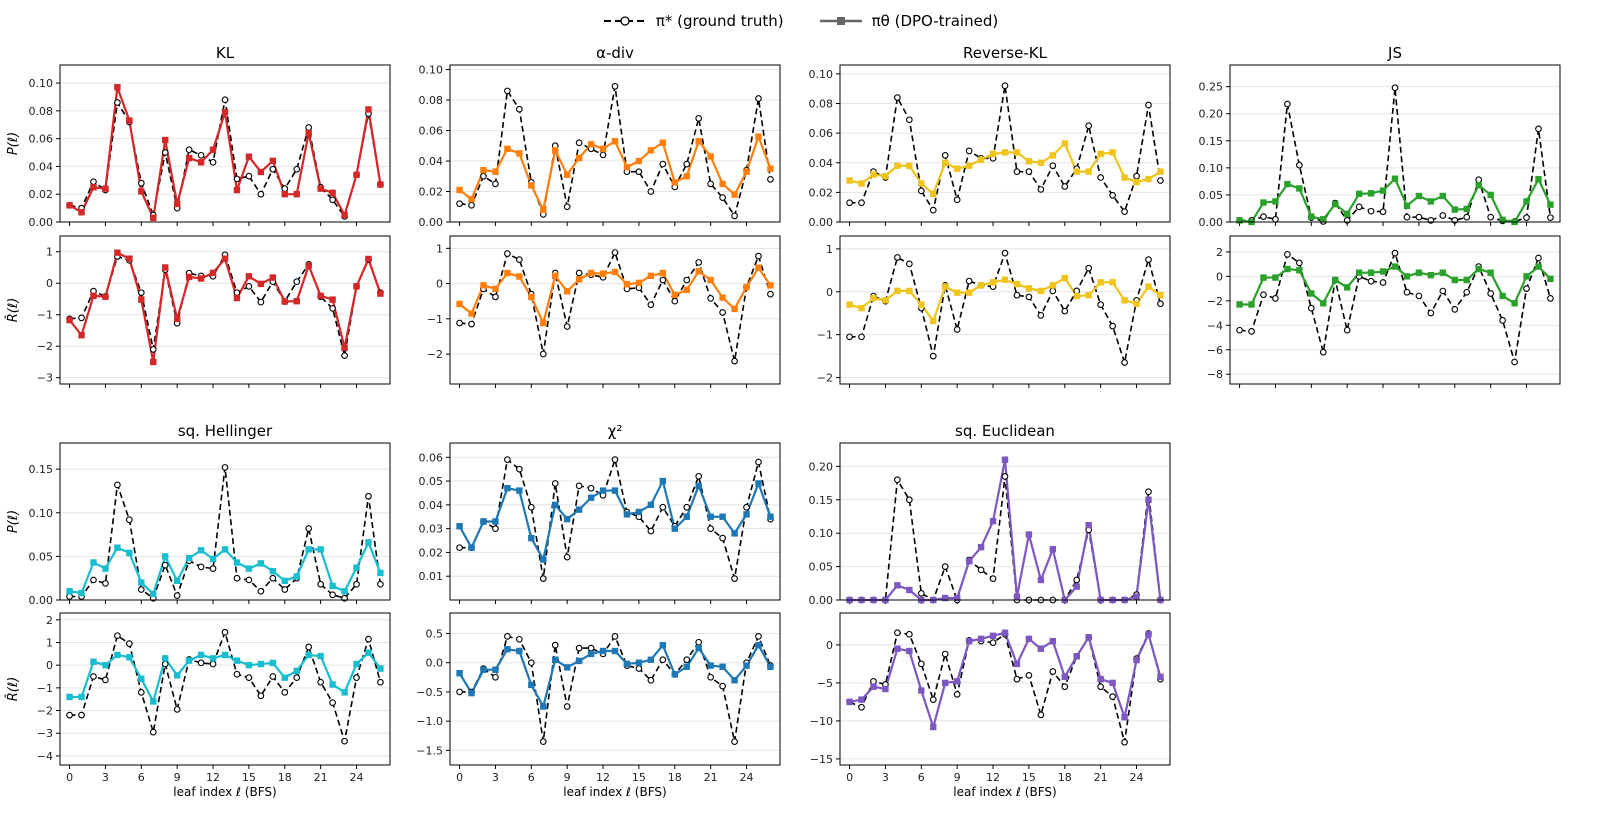 The image size is (1600, 823). What do you see at coordinates (935, 21) in the screenshot?
I see `legend-trained-label: πθ (DPO-trained)` at bounding box center [935, 21].